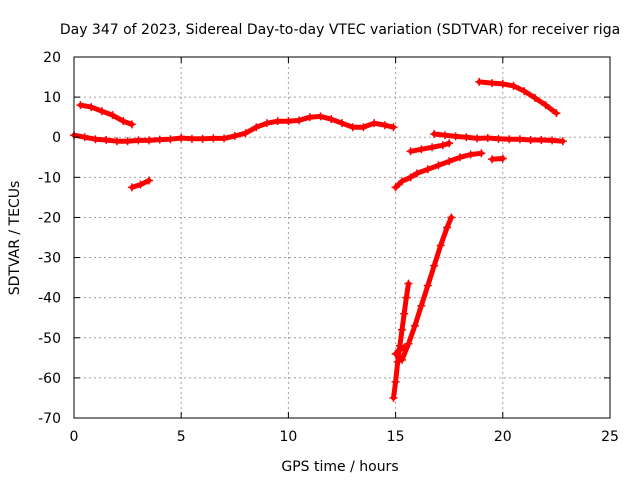  I want to click on y-axis-label: SDTVAR / TECUs, so click(15, 238).